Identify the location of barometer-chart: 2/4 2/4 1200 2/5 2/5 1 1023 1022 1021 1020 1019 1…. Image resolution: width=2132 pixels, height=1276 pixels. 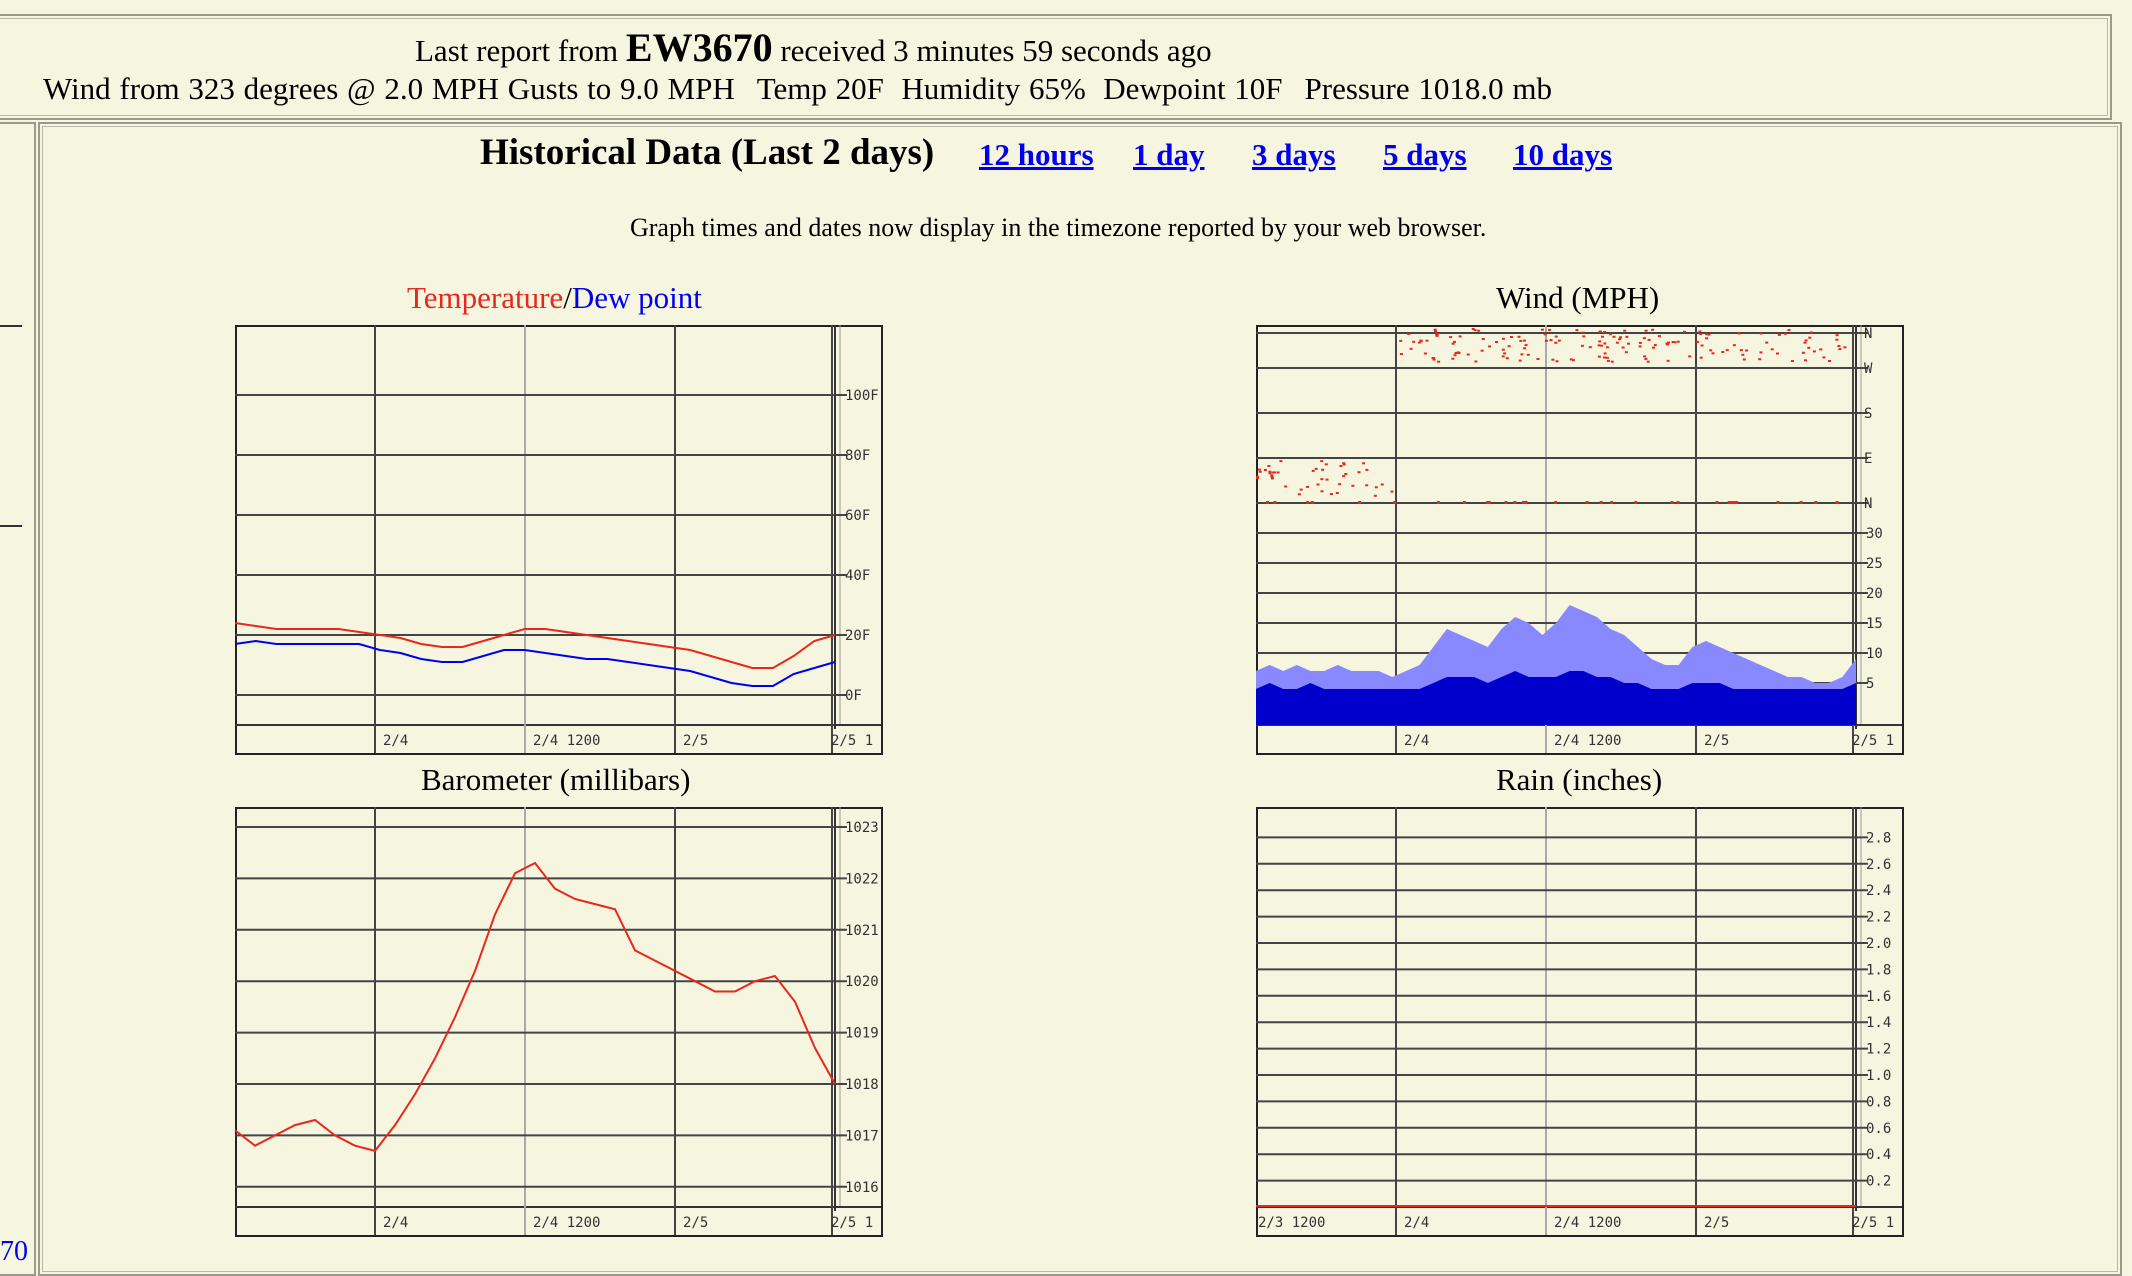
(558, 1022).